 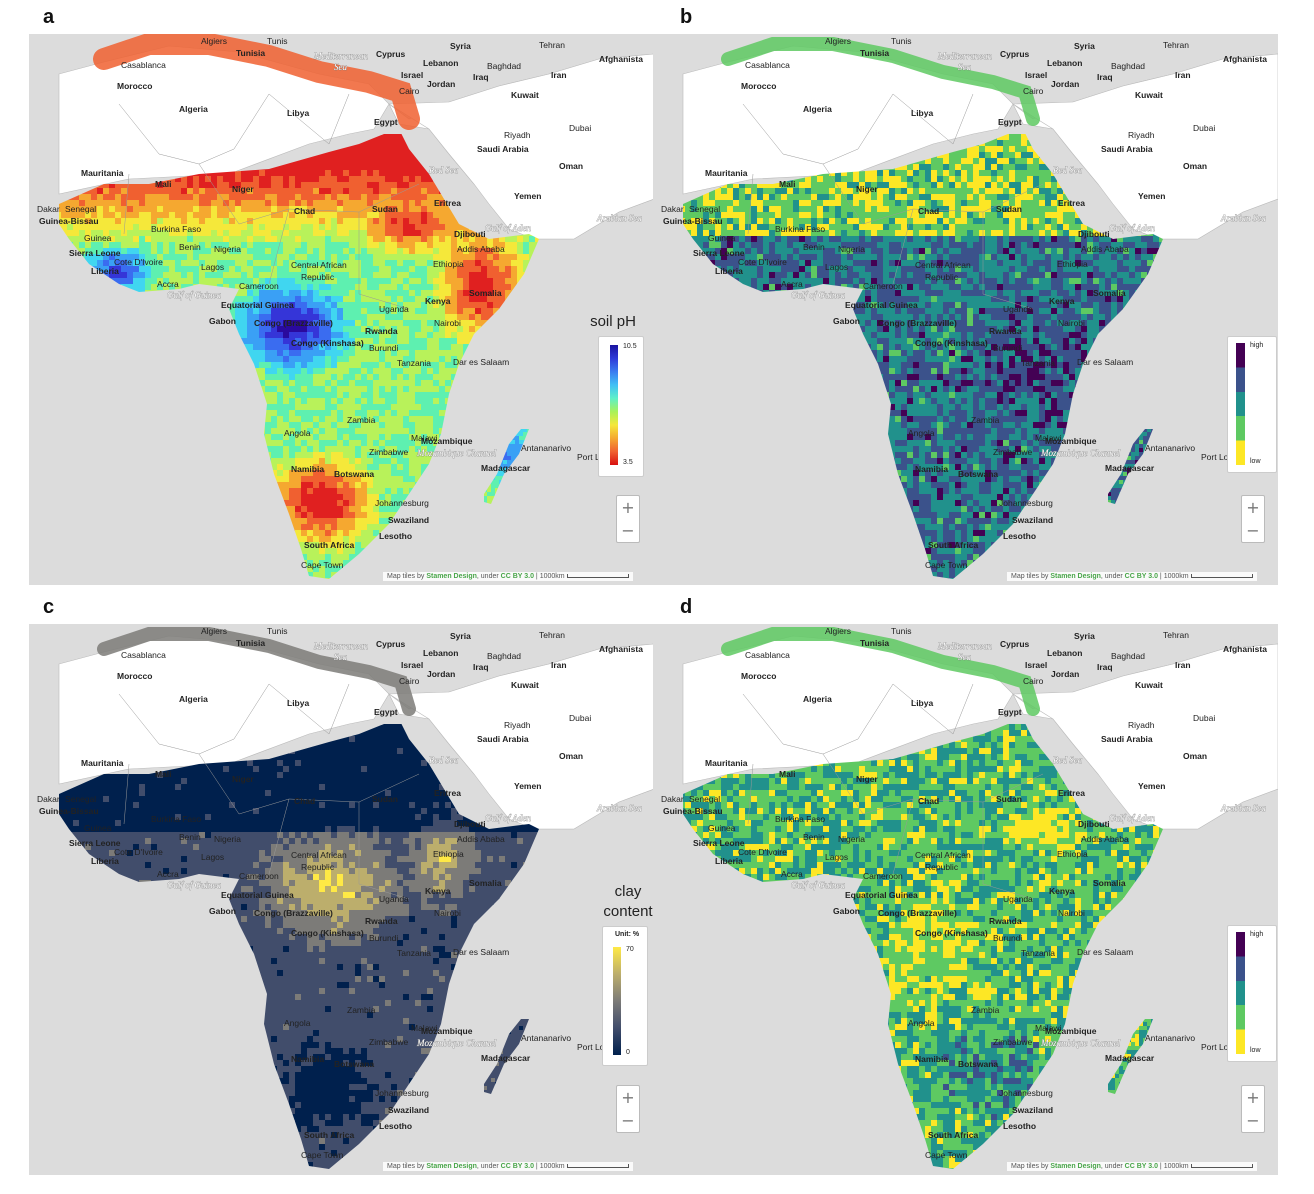 What do you see at coordinates (297, 1023) in the screenshot?
I see `map-label-angola: Angola` at bounding box center [297, 1023].